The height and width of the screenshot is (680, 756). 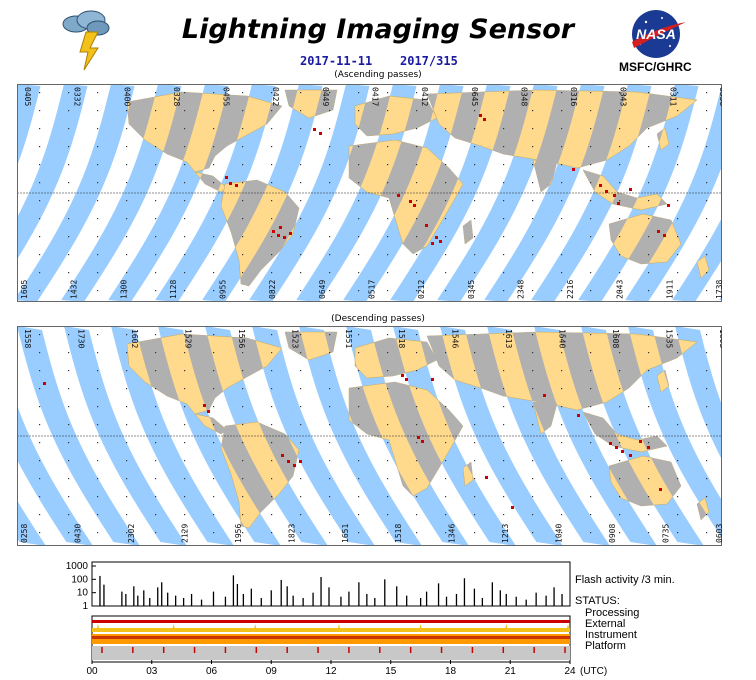 What do you see at coordinates (79, 579) in the screenshot?
I see `y-tick-label: 100` at bounding box center [79, 579].